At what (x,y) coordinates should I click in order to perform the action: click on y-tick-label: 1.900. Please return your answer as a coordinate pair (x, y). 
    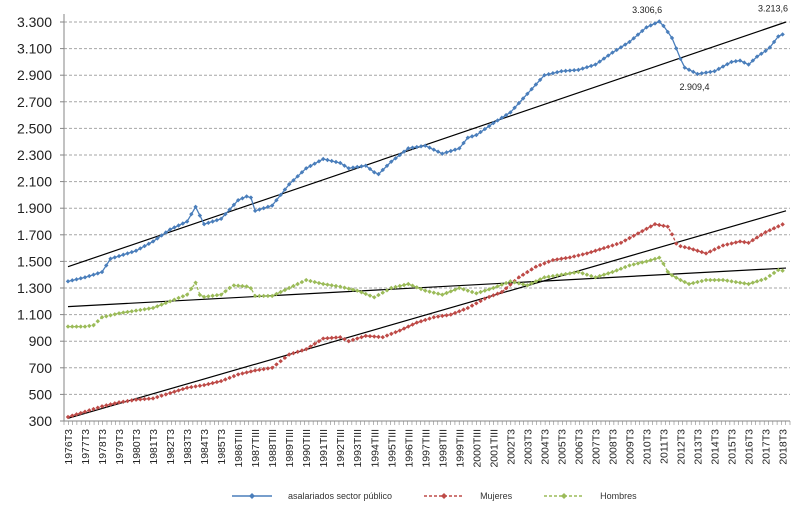
    Looking at the image, I should click on (34, 208).